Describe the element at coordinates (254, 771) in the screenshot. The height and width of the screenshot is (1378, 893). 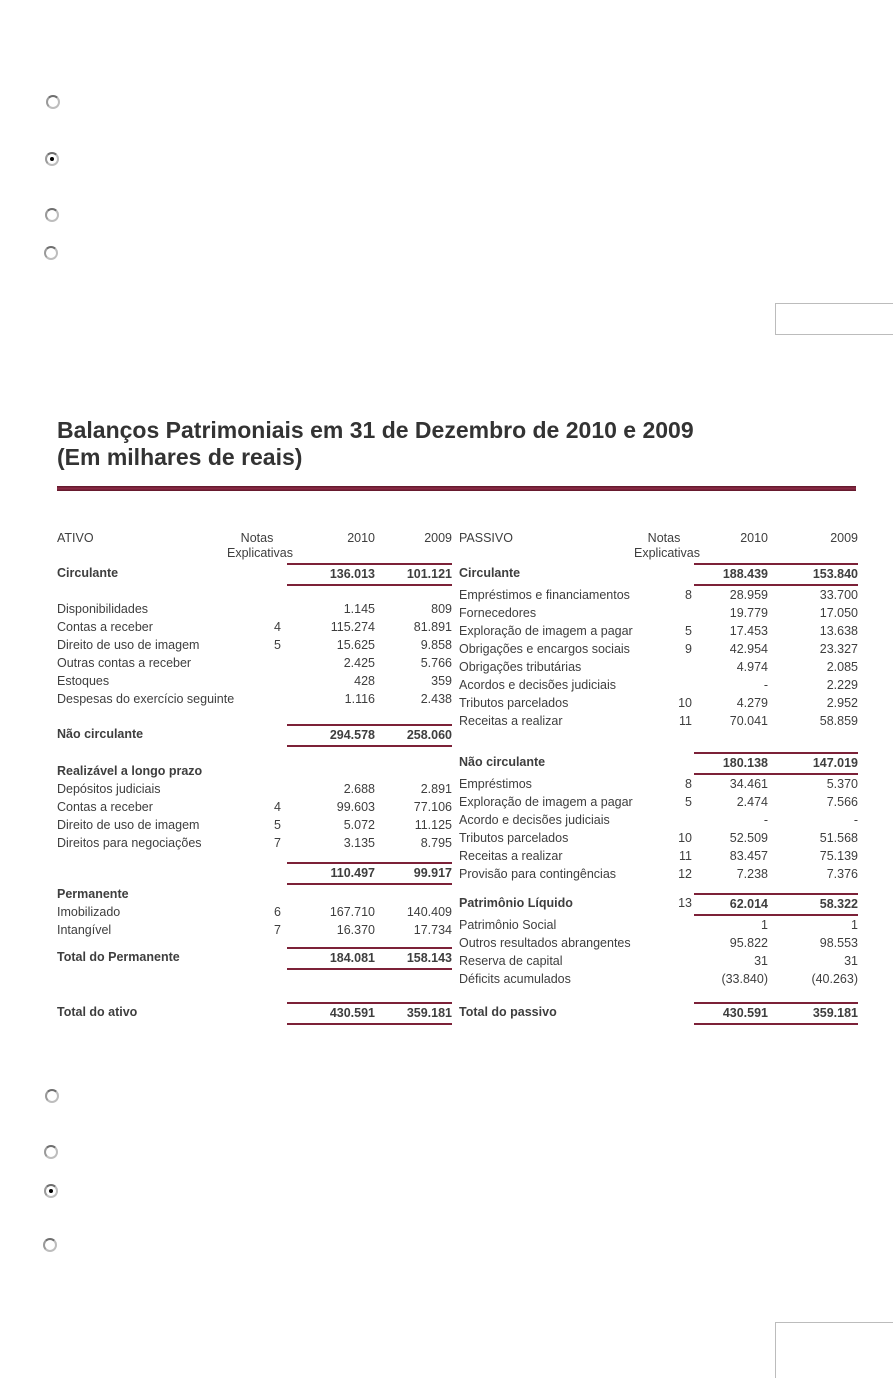
I see `table-row: Realizável a longo prazo` at that location.